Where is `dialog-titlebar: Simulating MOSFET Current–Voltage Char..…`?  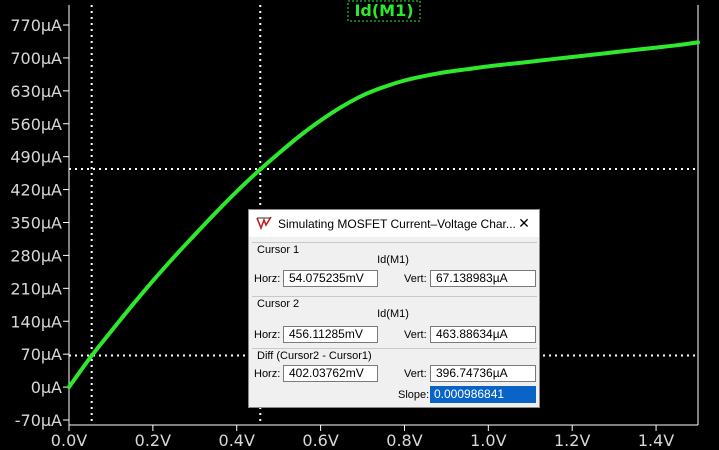
dialog-titlebar: Simulating MOSFET Current–Voltage Char..… is located at coordinates (394, 223).